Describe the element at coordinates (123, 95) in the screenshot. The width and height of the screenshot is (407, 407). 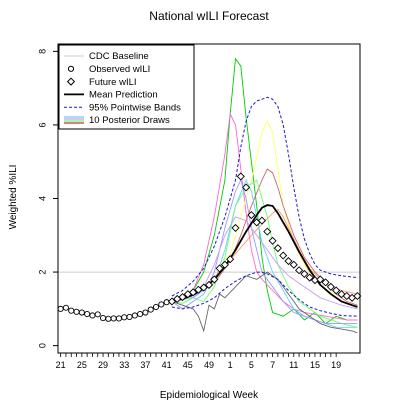
I see `legend-label-mean: Mean Prediction` at that location.